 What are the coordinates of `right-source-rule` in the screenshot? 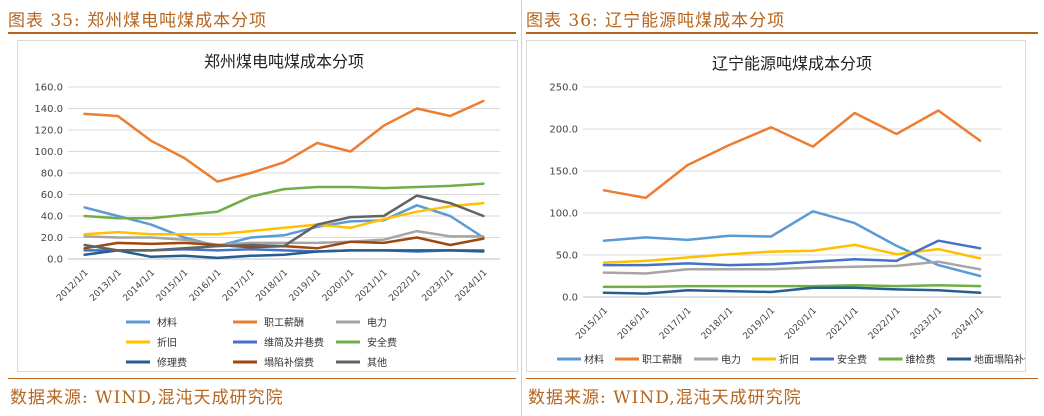 It's located at (782, 378).